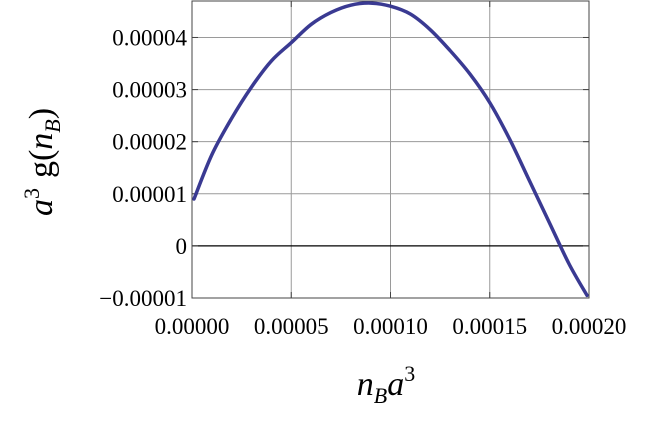 The image size is (651, 422). What do you see at coordinates (149, 90) in the screenshot?
I see `y-tick-label: 0.00003` at bounding box center [149, 90].